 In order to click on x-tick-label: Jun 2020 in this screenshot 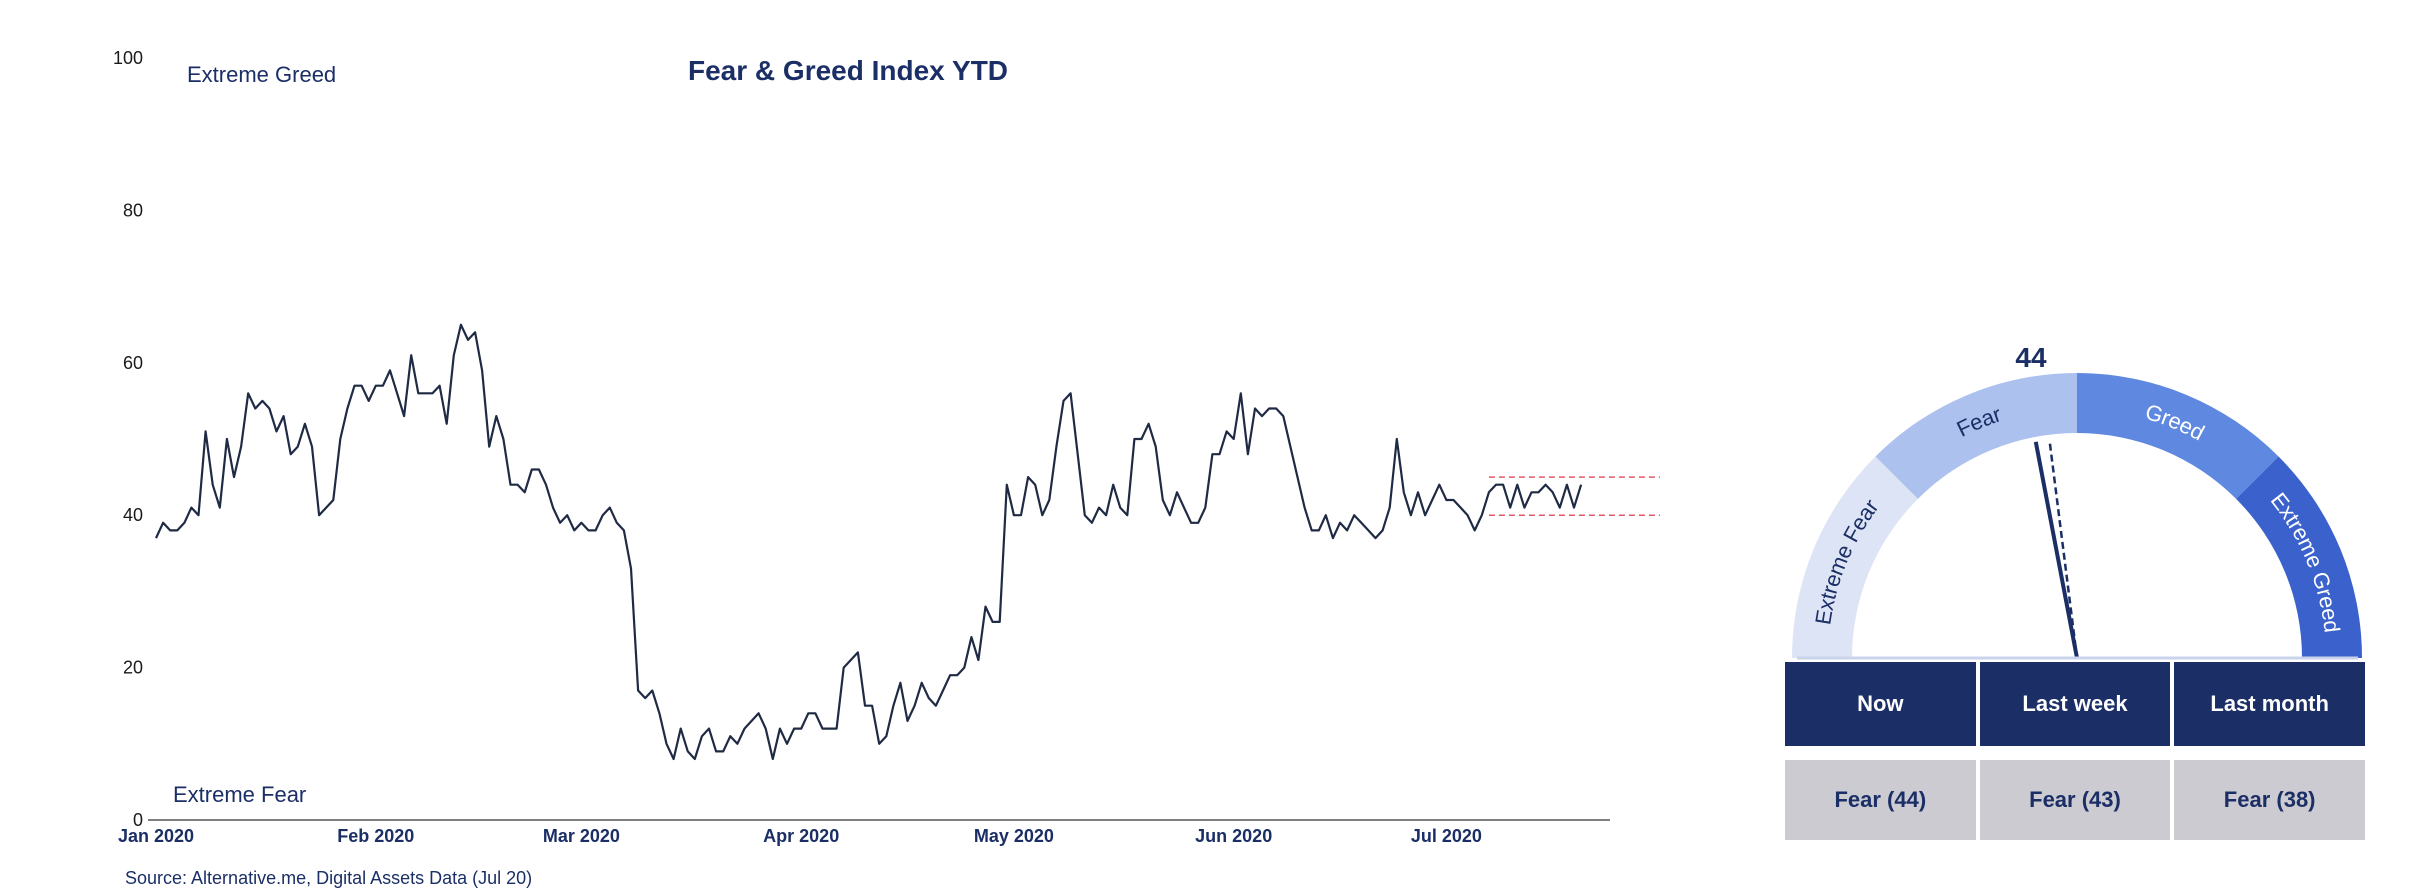, I will do `click(1233, 836)`.